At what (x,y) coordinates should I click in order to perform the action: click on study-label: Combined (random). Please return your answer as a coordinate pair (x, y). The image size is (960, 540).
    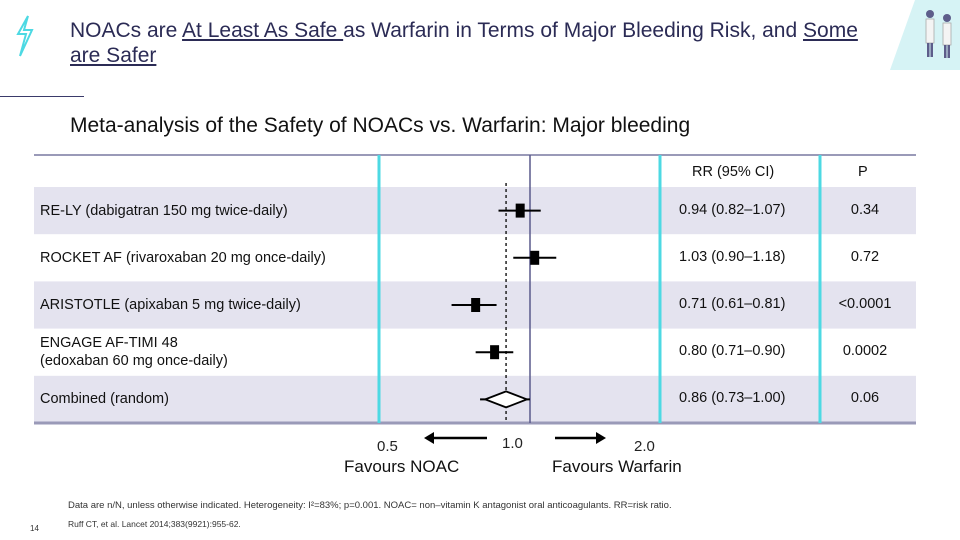
    Looking at the image, I should click on (104, 399).